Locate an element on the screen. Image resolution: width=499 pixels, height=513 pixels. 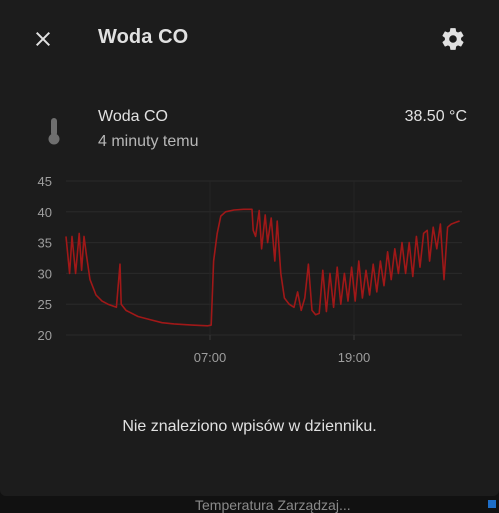
y-tick-label: 20 is located at coordinates (45, 335).